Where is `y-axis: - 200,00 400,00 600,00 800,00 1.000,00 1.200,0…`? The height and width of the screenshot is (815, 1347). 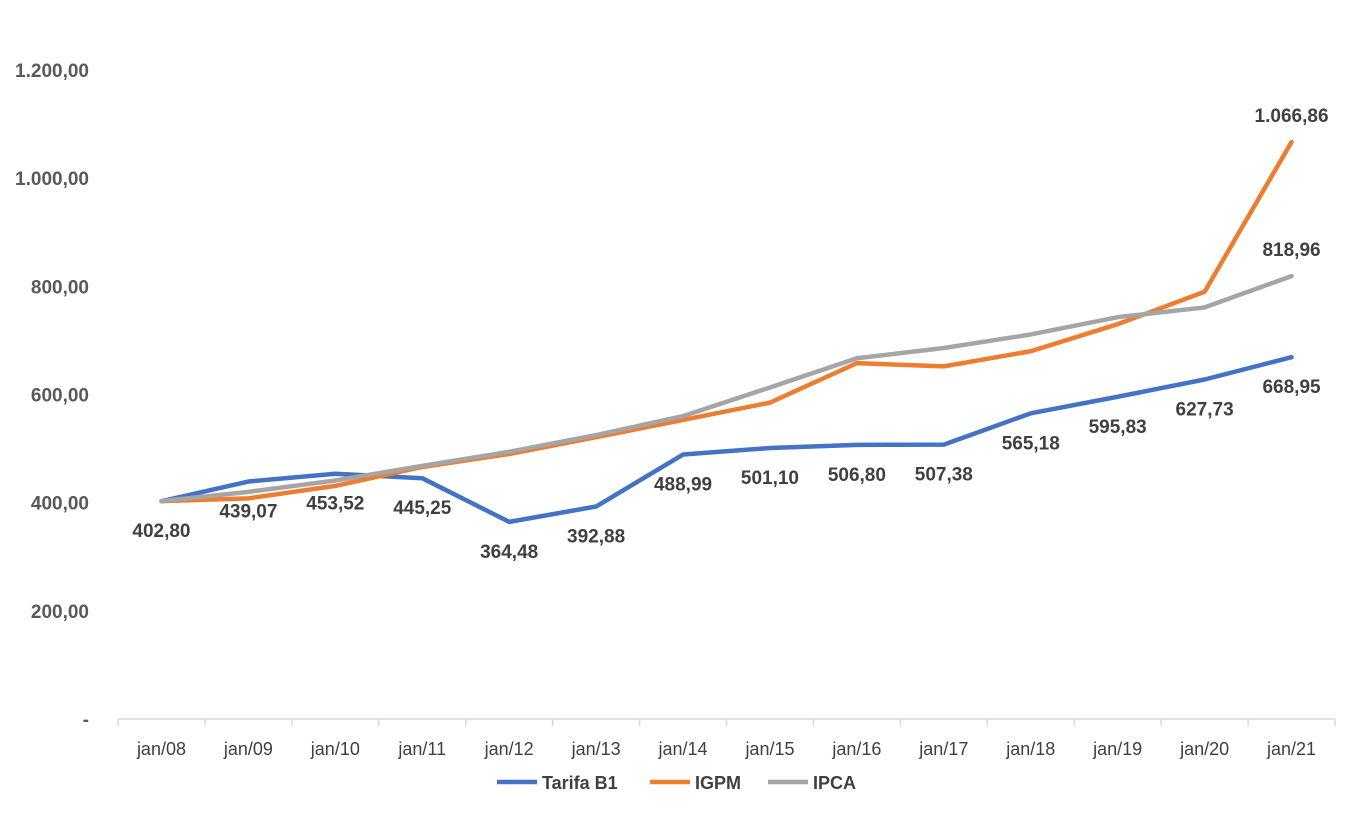
y-axis: - 200,00 400,00 600,00 800,00 1.000,00 1.200,0… is located at coordinates (52, 396).